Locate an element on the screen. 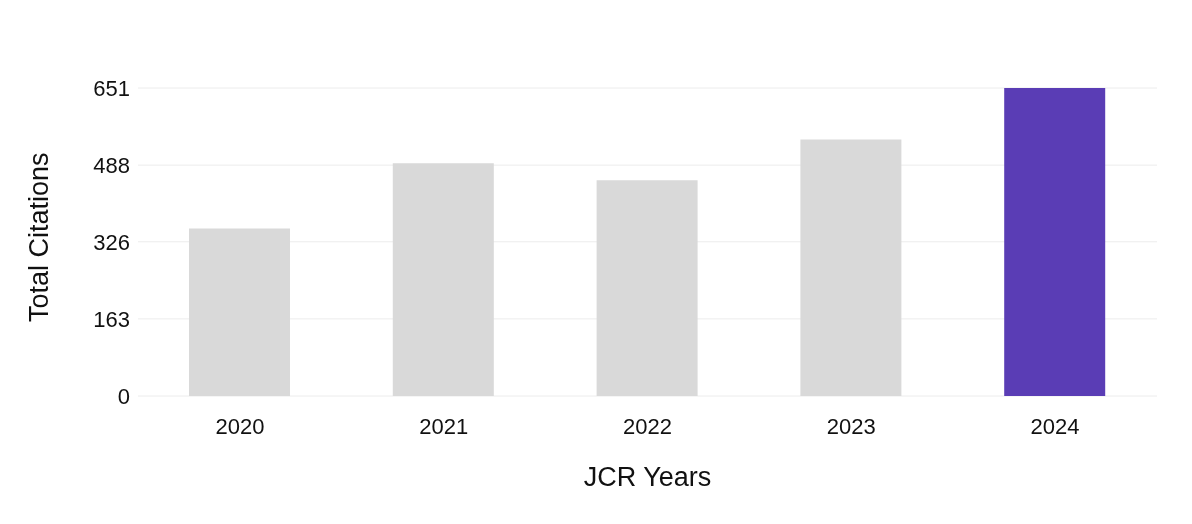 The height and width of the screenshot is (524, 1192). y-tick-label: 651 is located at coordinates (111, 88).